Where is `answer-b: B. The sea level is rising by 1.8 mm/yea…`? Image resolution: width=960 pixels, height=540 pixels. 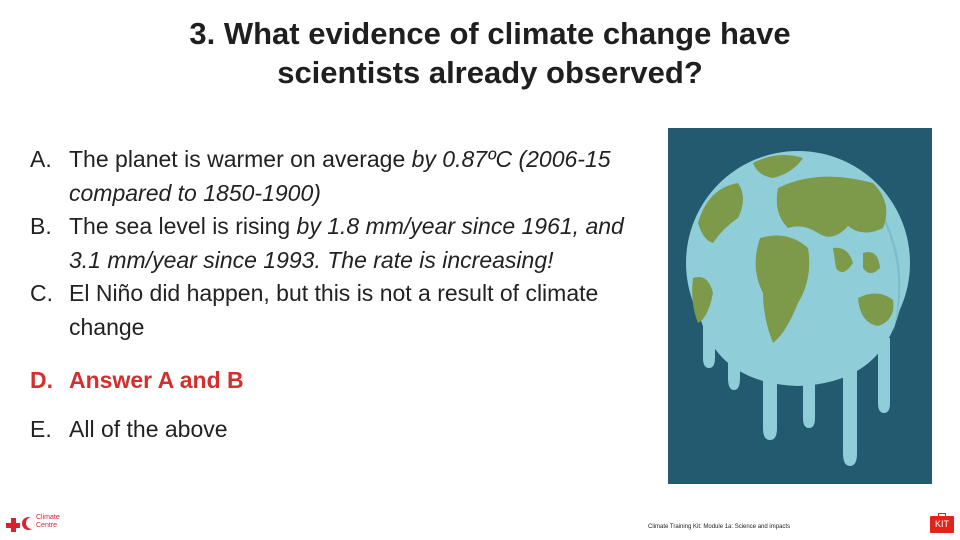 answer-b: B. The sea level is rising by 1.8 mm/yea… is located at coordinates (330, 243).